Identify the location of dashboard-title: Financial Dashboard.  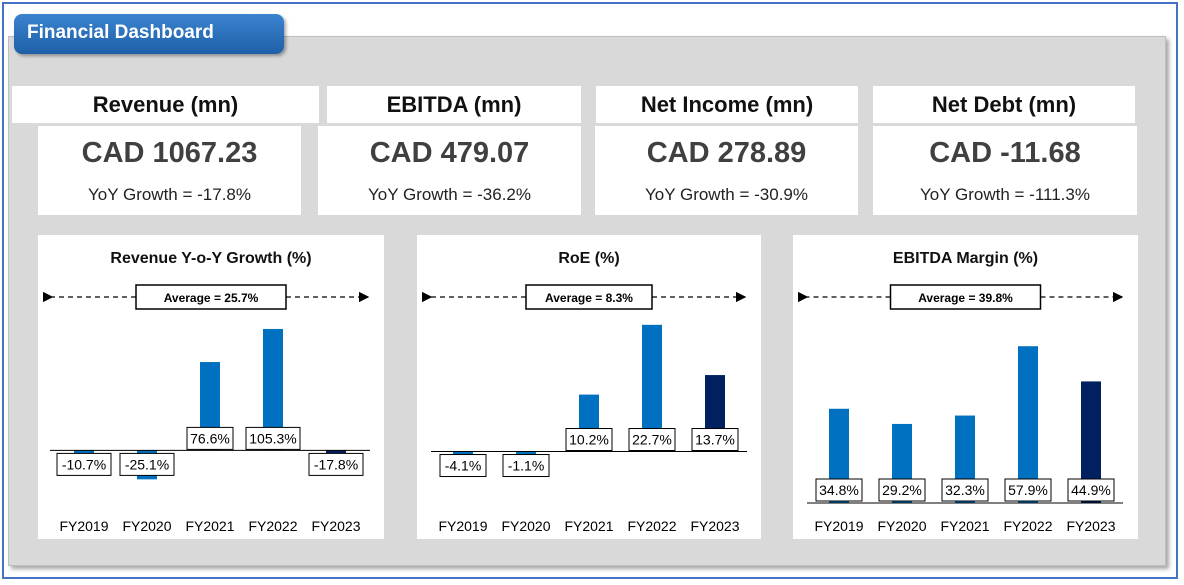
(149, 34).